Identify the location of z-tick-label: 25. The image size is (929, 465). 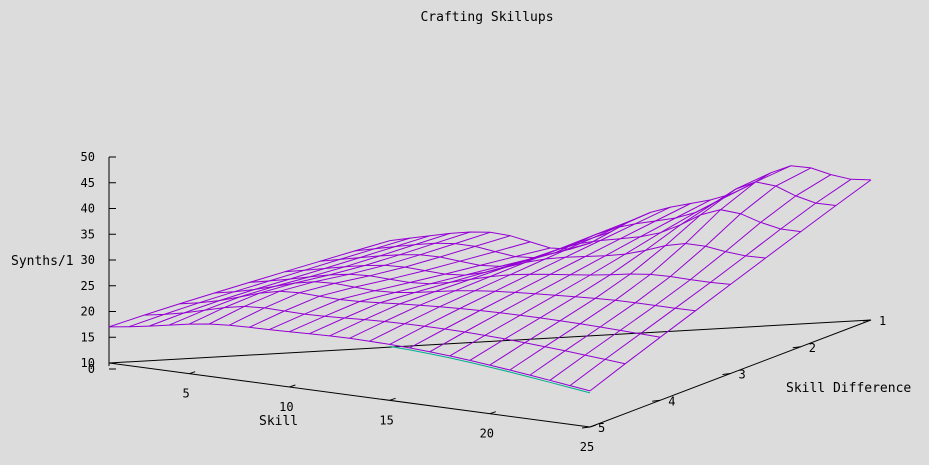
(88, 286).